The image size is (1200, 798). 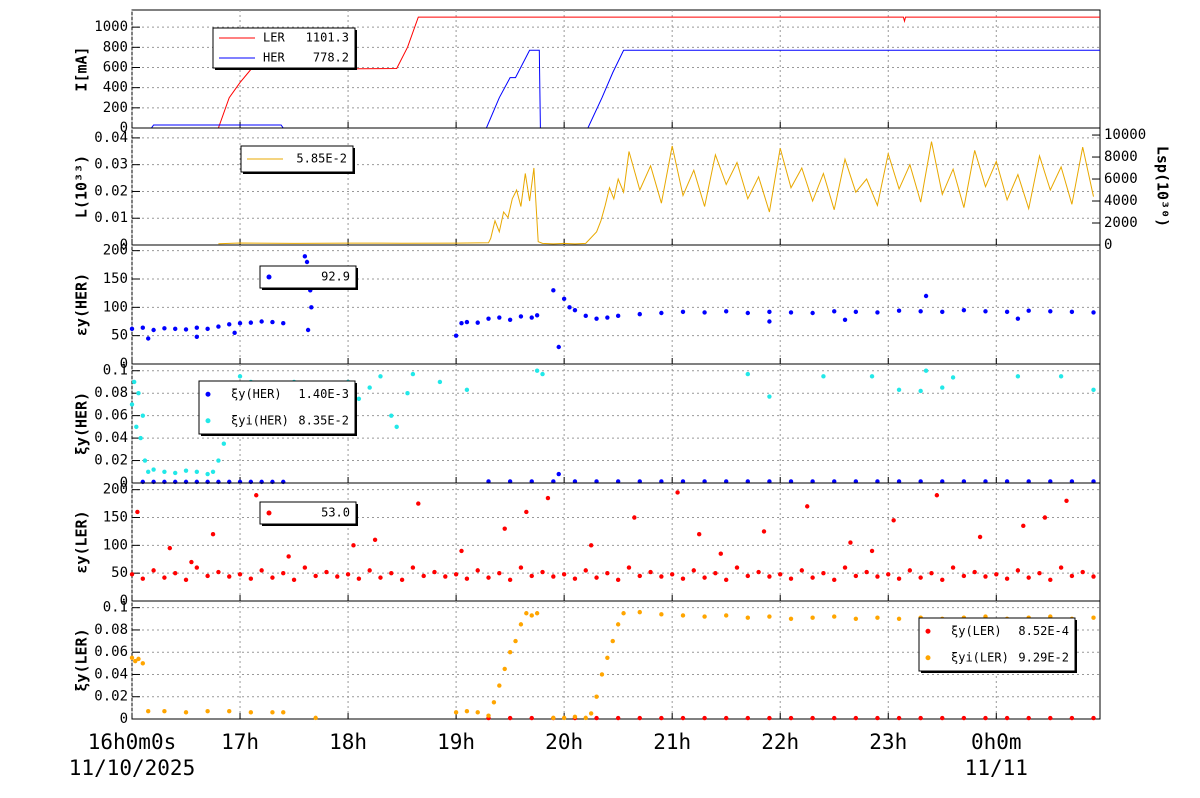 What do you see at coordinates (115, 67) in the screenshot?
I see `y-tick-label: 600` at bounding box center [115, 67].